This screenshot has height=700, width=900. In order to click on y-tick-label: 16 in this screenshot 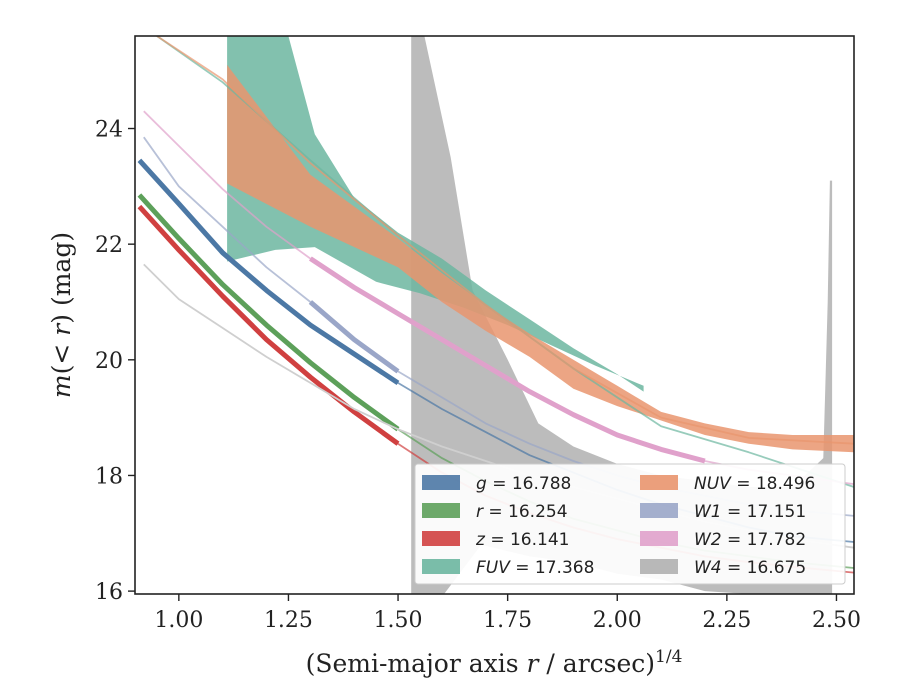, I will do `click(109, 592)`.